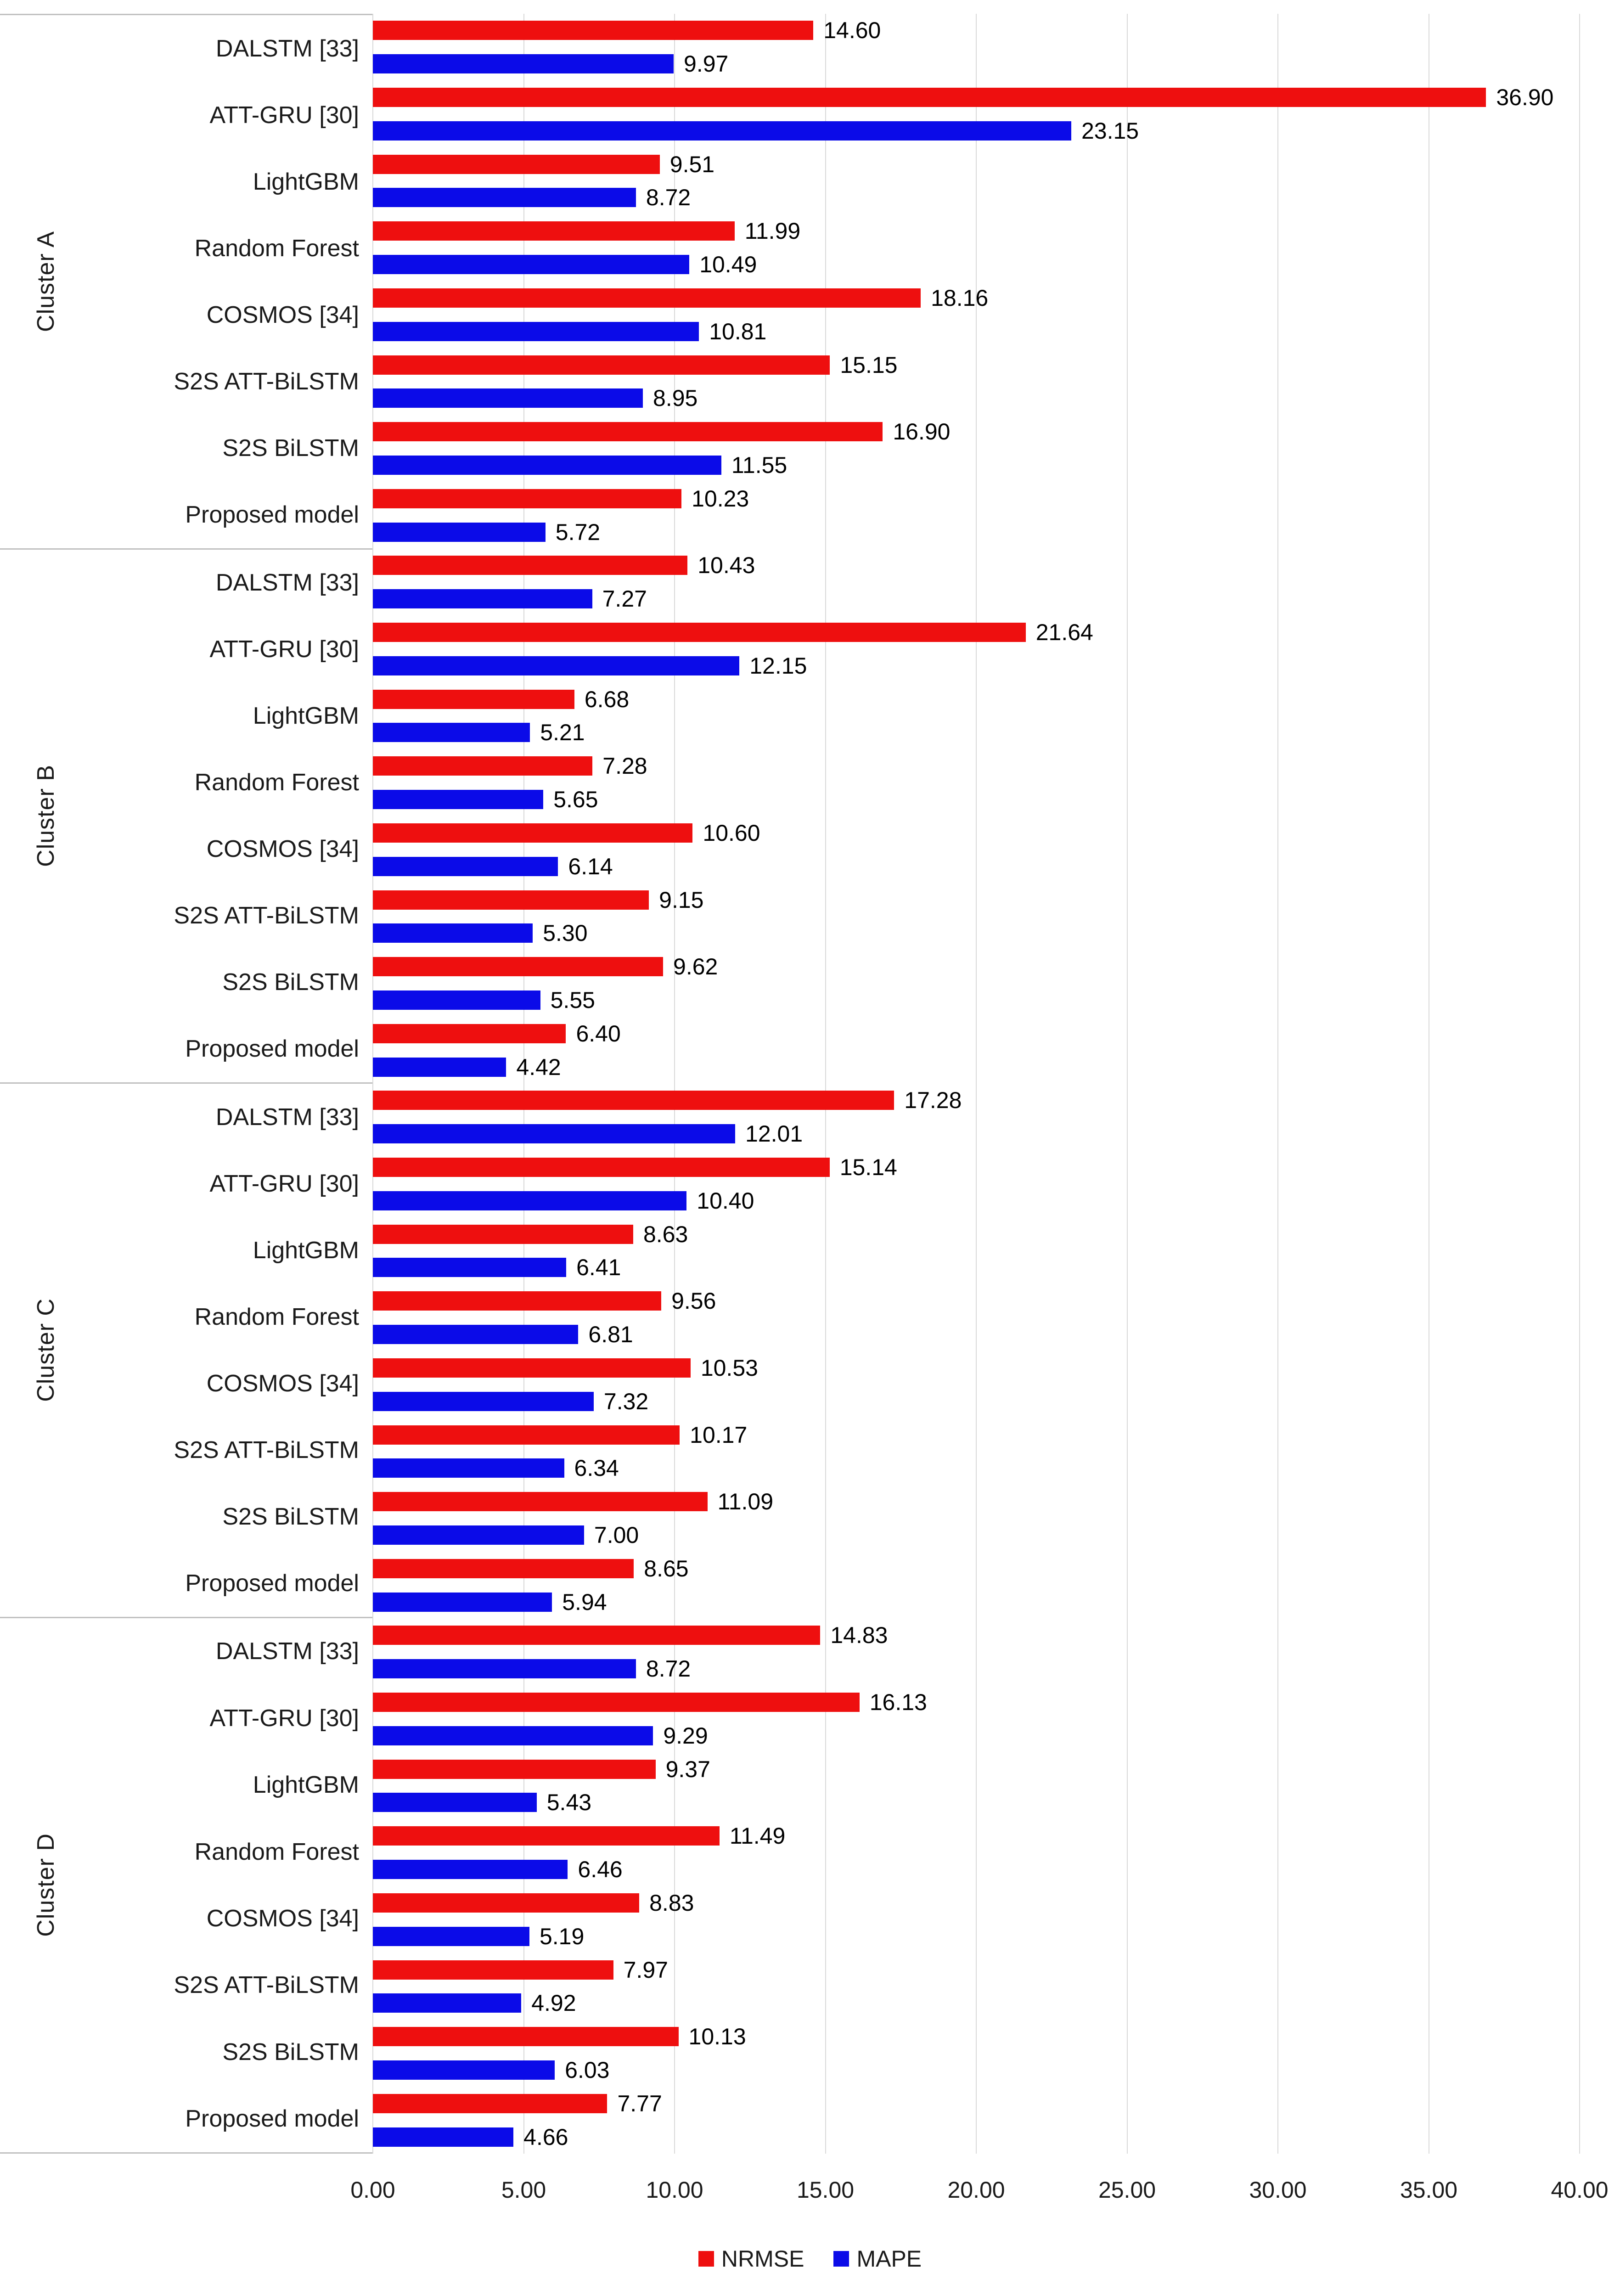  I want to click on value-label: 11.99, so click(772, 231).